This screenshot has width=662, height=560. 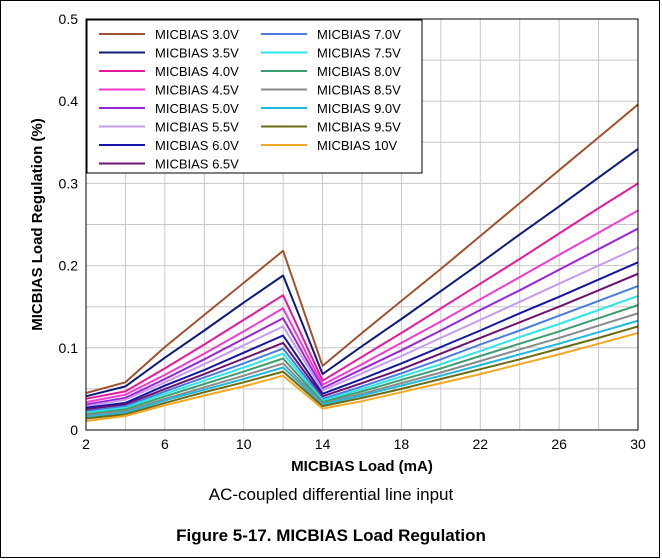 What do you see at coordinates (69, 348) in the screenshot?
I see `y-tick-label: 0.1` at bounding box center [69, 348].